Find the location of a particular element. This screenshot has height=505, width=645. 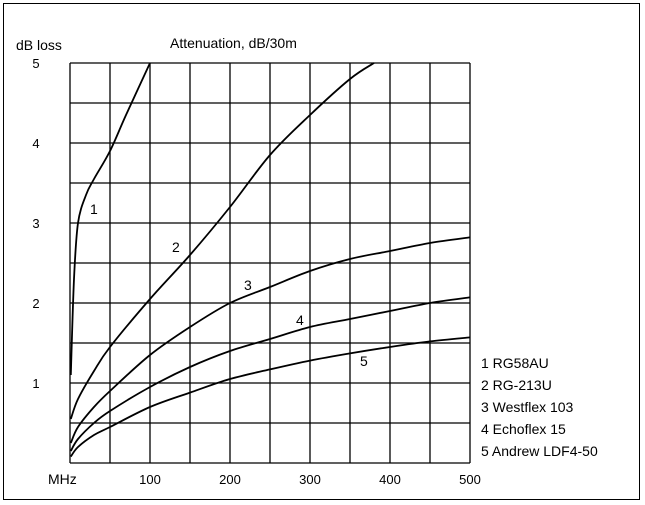

x-tick-label: 300 is located at coordinates (310, 479).